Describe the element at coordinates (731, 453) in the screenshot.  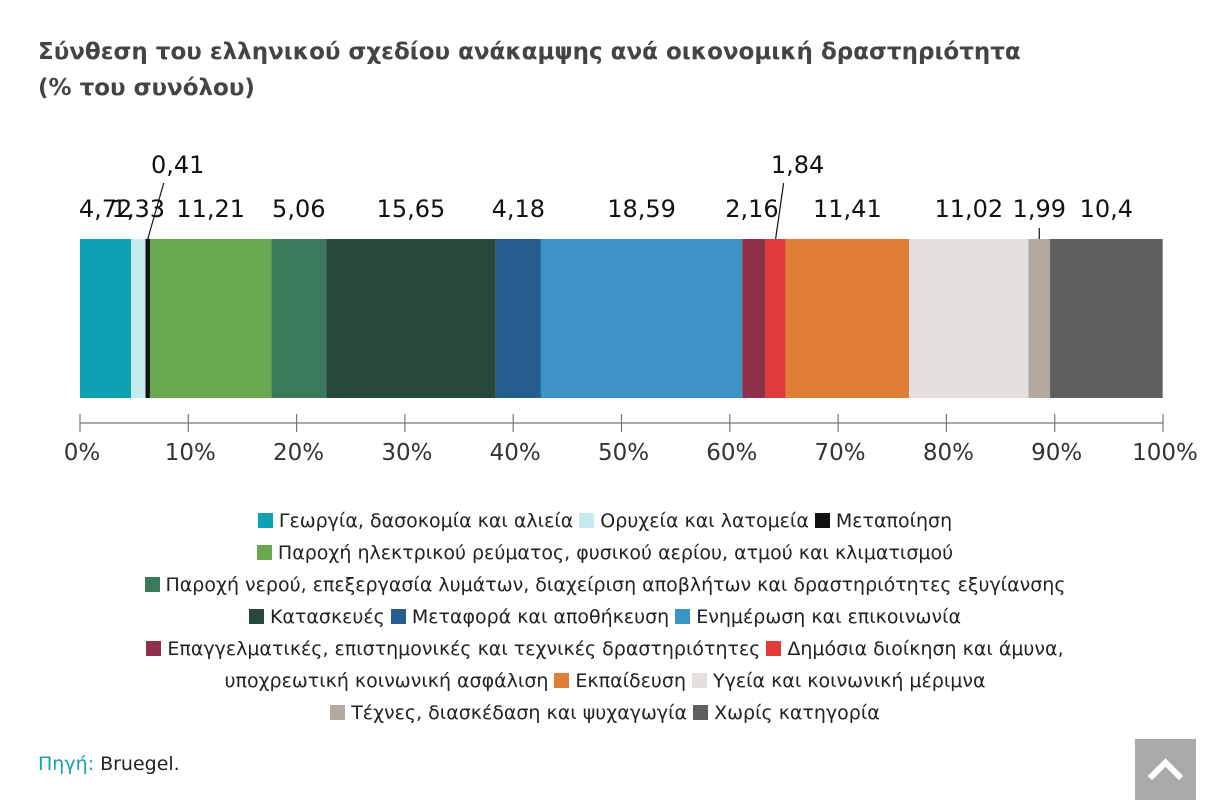
I see `x-tick-label: 60%` at that location.